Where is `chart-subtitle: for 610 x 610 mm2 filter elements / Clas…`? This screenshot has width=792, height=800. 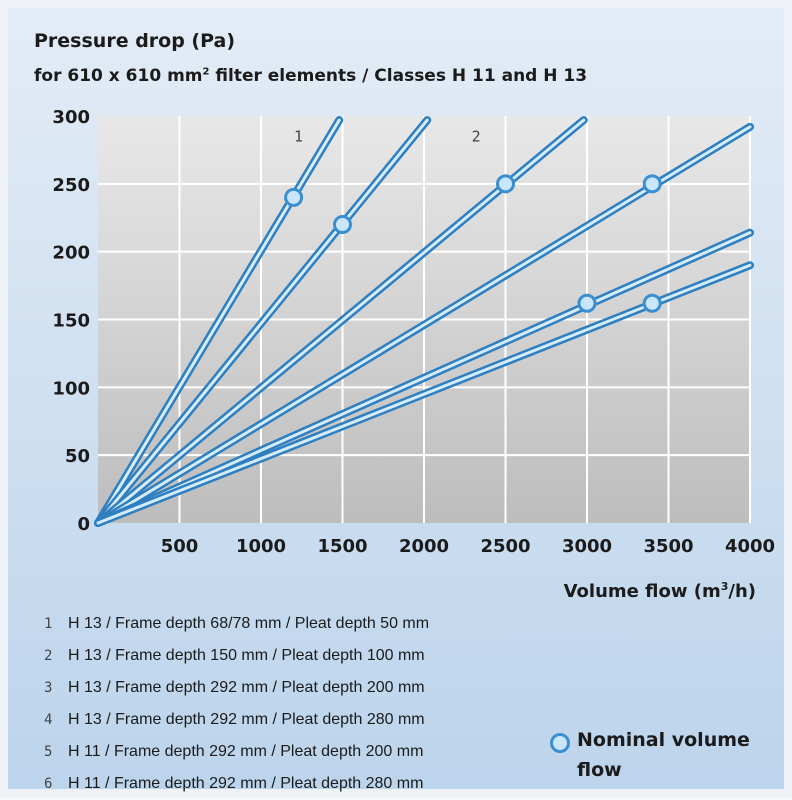 chart-subtitle: for 610 x 610 mm2 filter elements / Clas… is located at coordinates (310, 76).